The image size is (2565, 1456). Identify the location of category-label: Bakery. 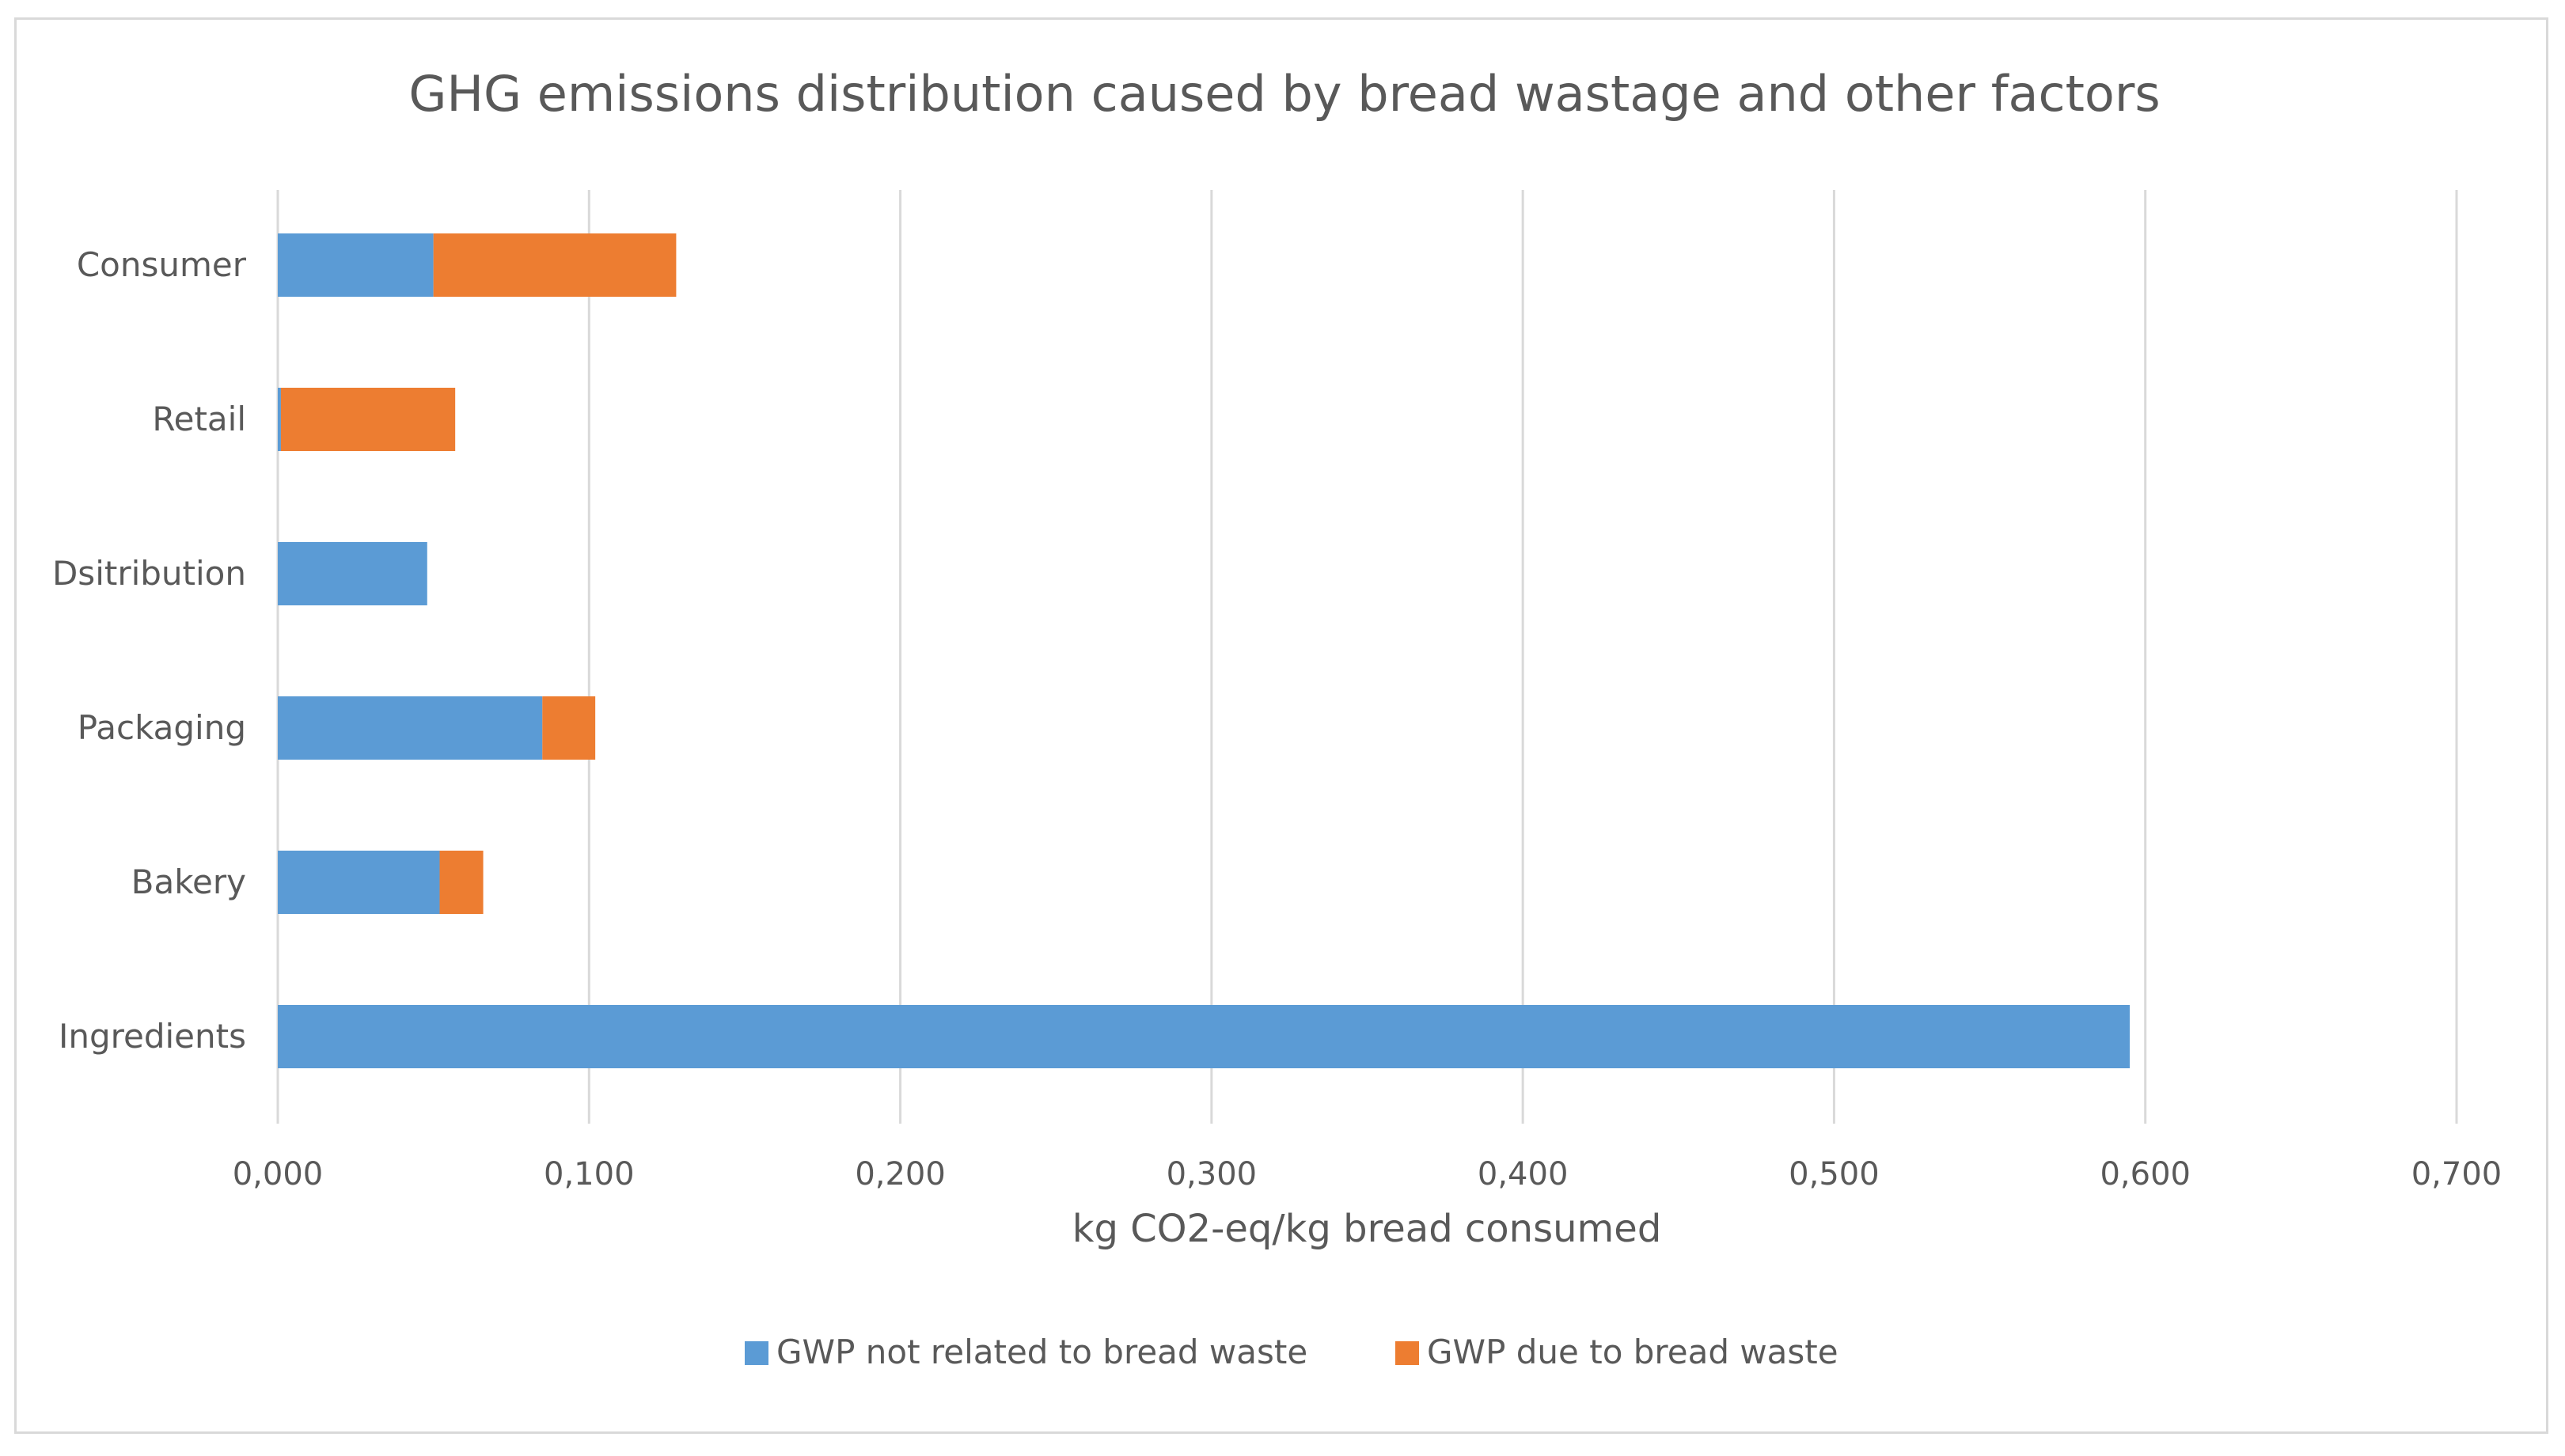
(188, 882).